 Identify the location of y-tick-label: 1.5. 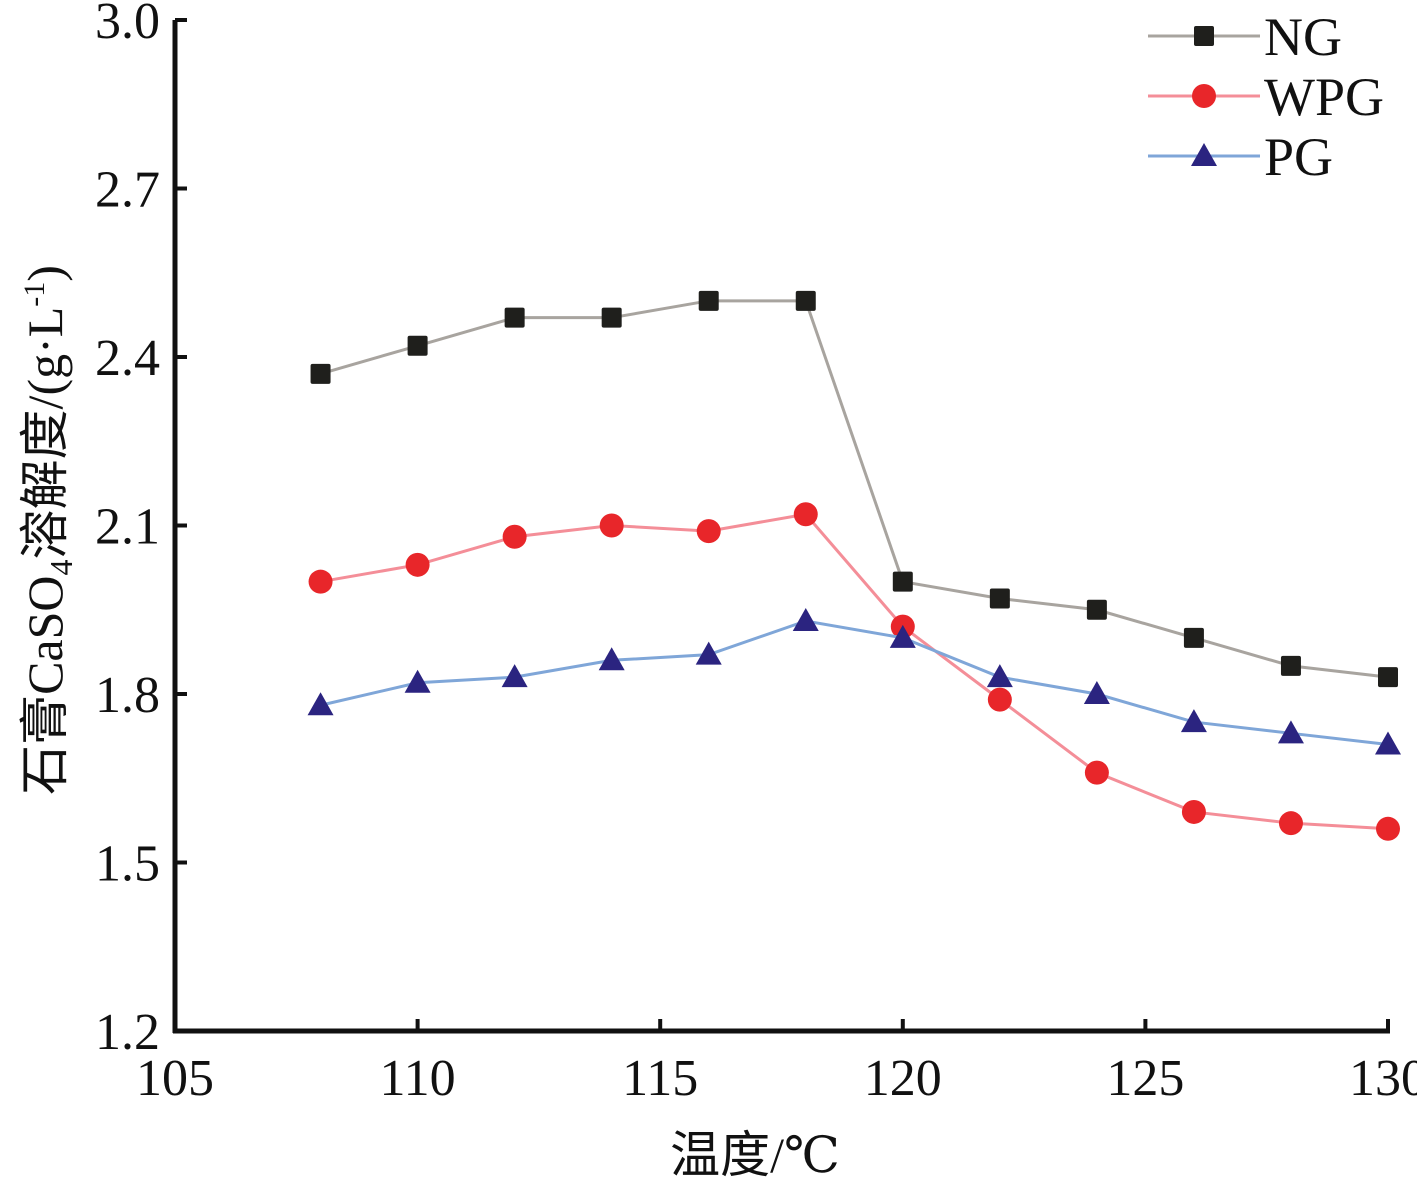
(127, 864).